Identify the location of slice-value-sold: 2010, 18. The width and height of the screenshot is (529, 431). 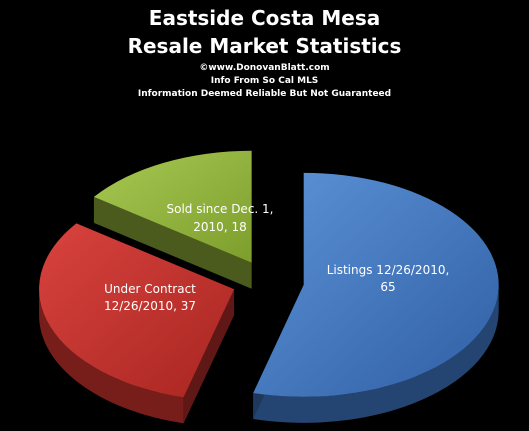
(219, 227).